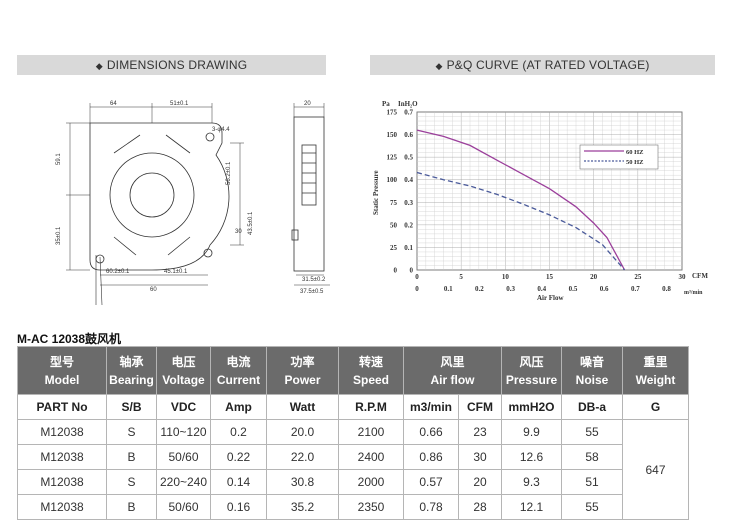 The image size is (751, 530). What do you see at coordinates (371, 457) in the screenshot?
I see `cell-speed: 2400` at bounding box center [371, 457].